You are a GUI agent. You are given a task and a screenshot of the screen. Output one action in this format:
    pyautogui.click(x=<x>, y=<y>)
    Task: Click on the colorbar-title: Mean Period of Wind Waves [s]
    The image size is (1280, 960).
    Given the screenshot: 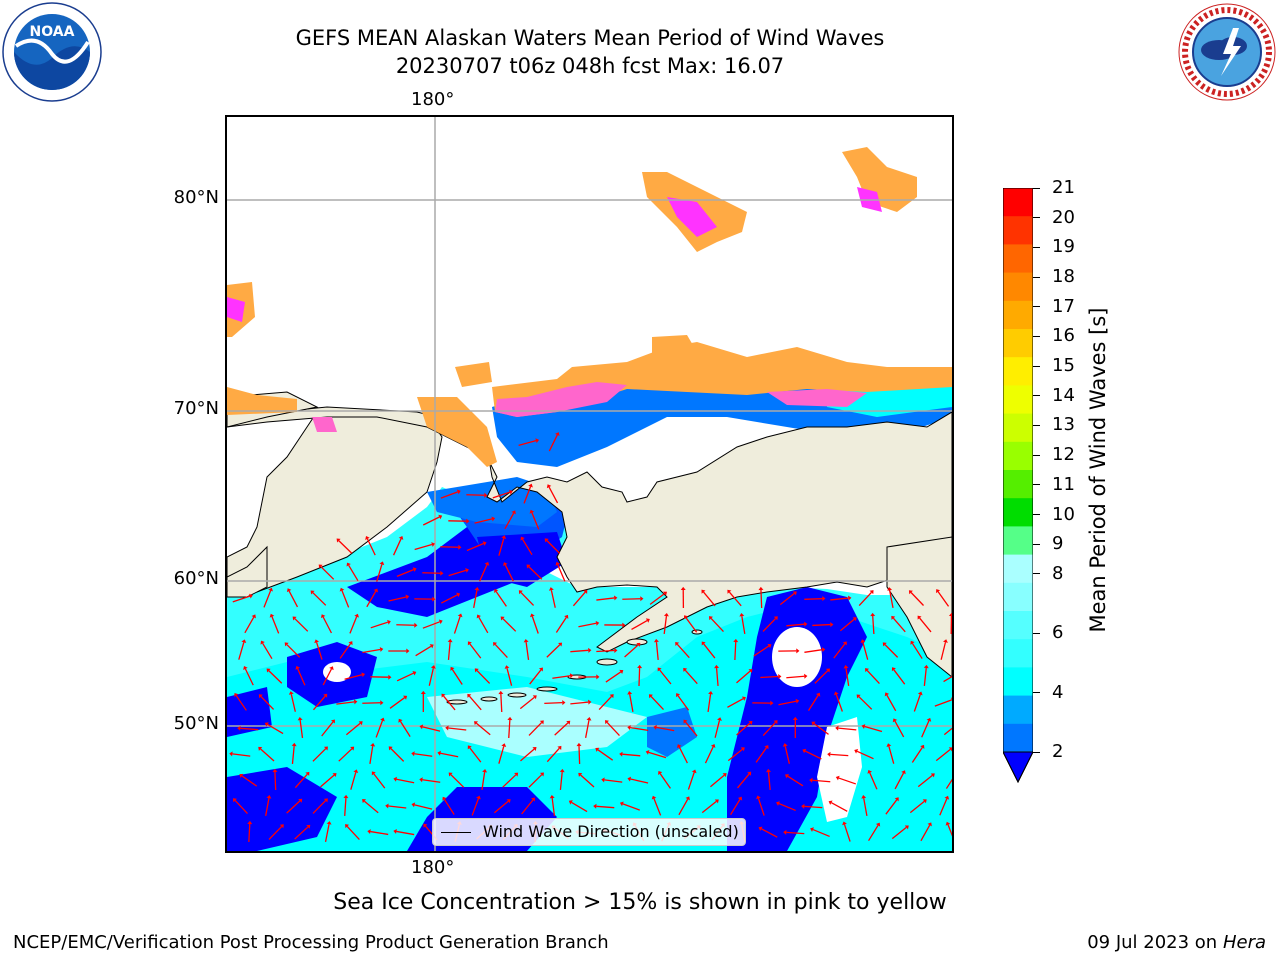 What is the action you would take?
    pyautogui.click(x=1098, y=470)
    